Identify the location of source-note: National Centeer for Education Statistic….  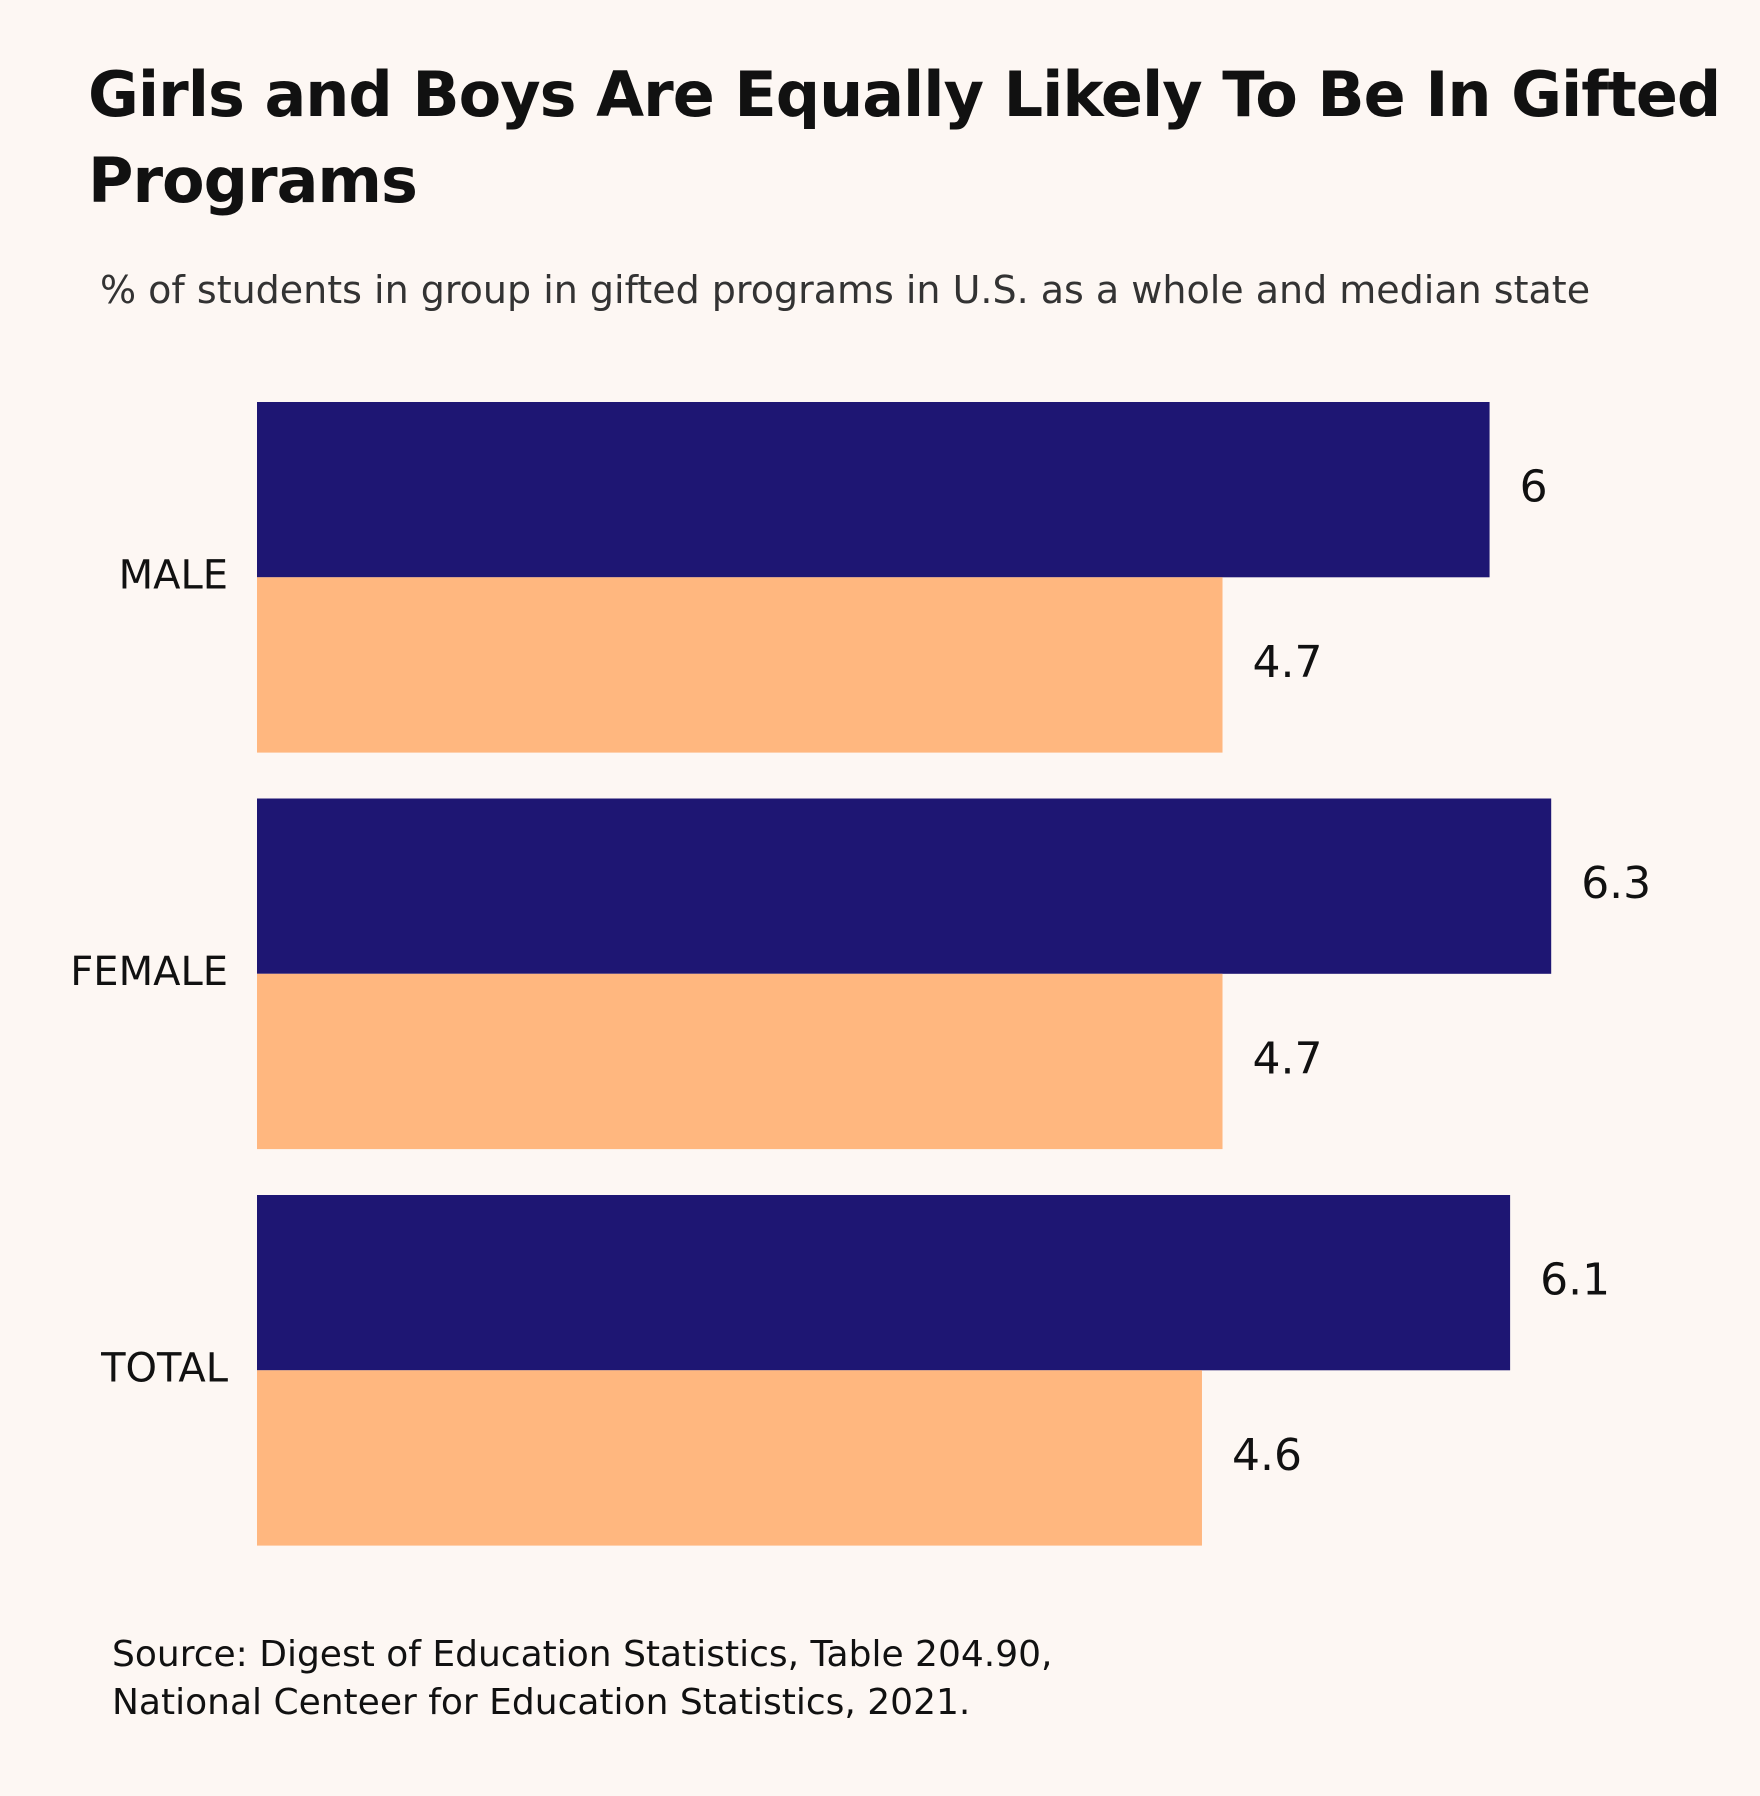
(541, 1702).